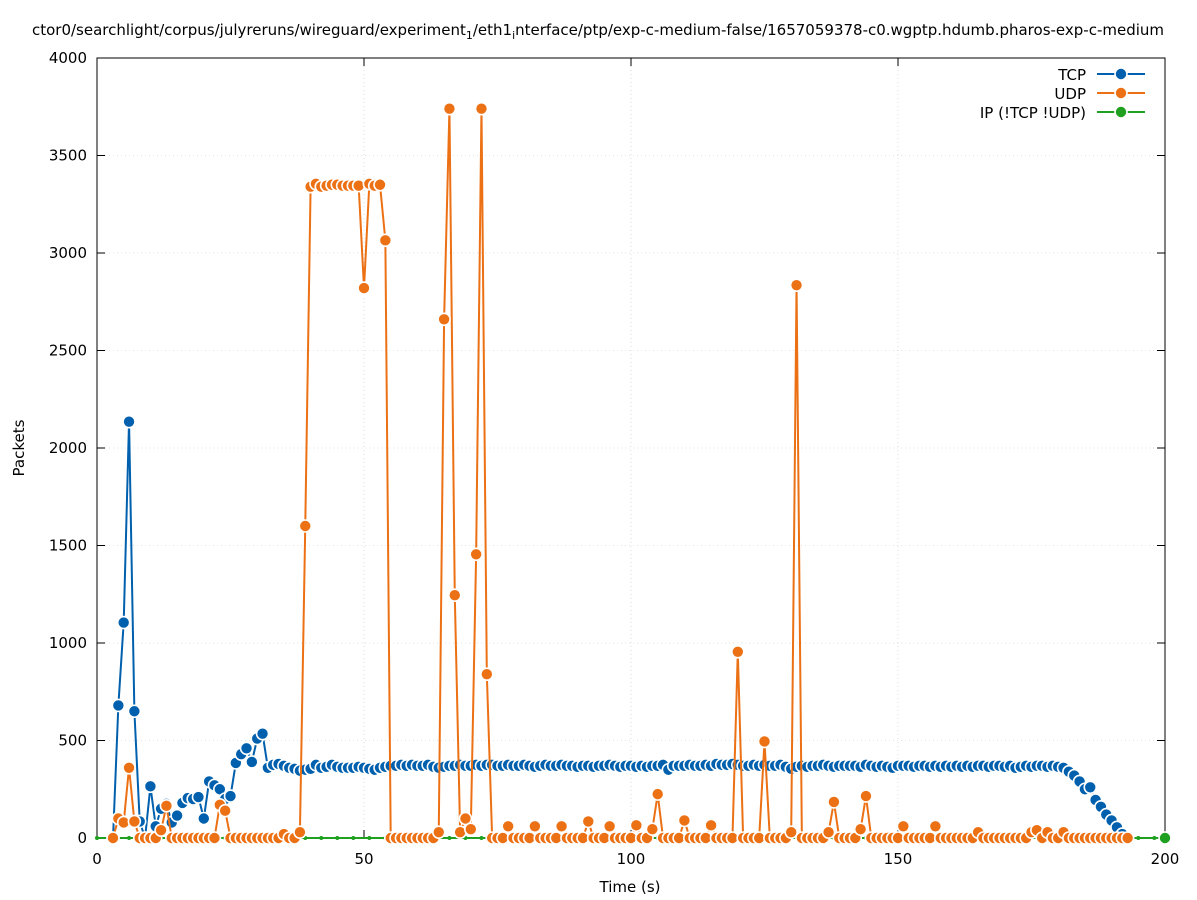 This screenshot has height=900, width=1197. What do you see at coordinates (72, 741) in the screenshot?
I see `y-tick-label: 500` at bounding box center [72, 741].